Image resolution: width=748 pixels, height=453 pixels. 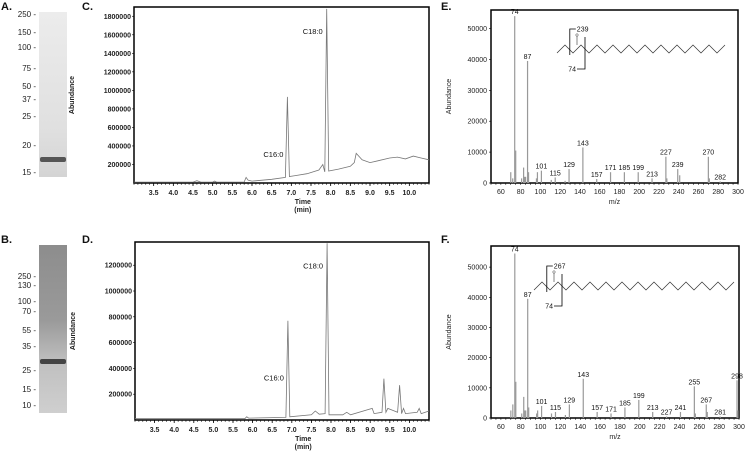 I want to click on svg-text: 5.5, so click(x=233, y=430).